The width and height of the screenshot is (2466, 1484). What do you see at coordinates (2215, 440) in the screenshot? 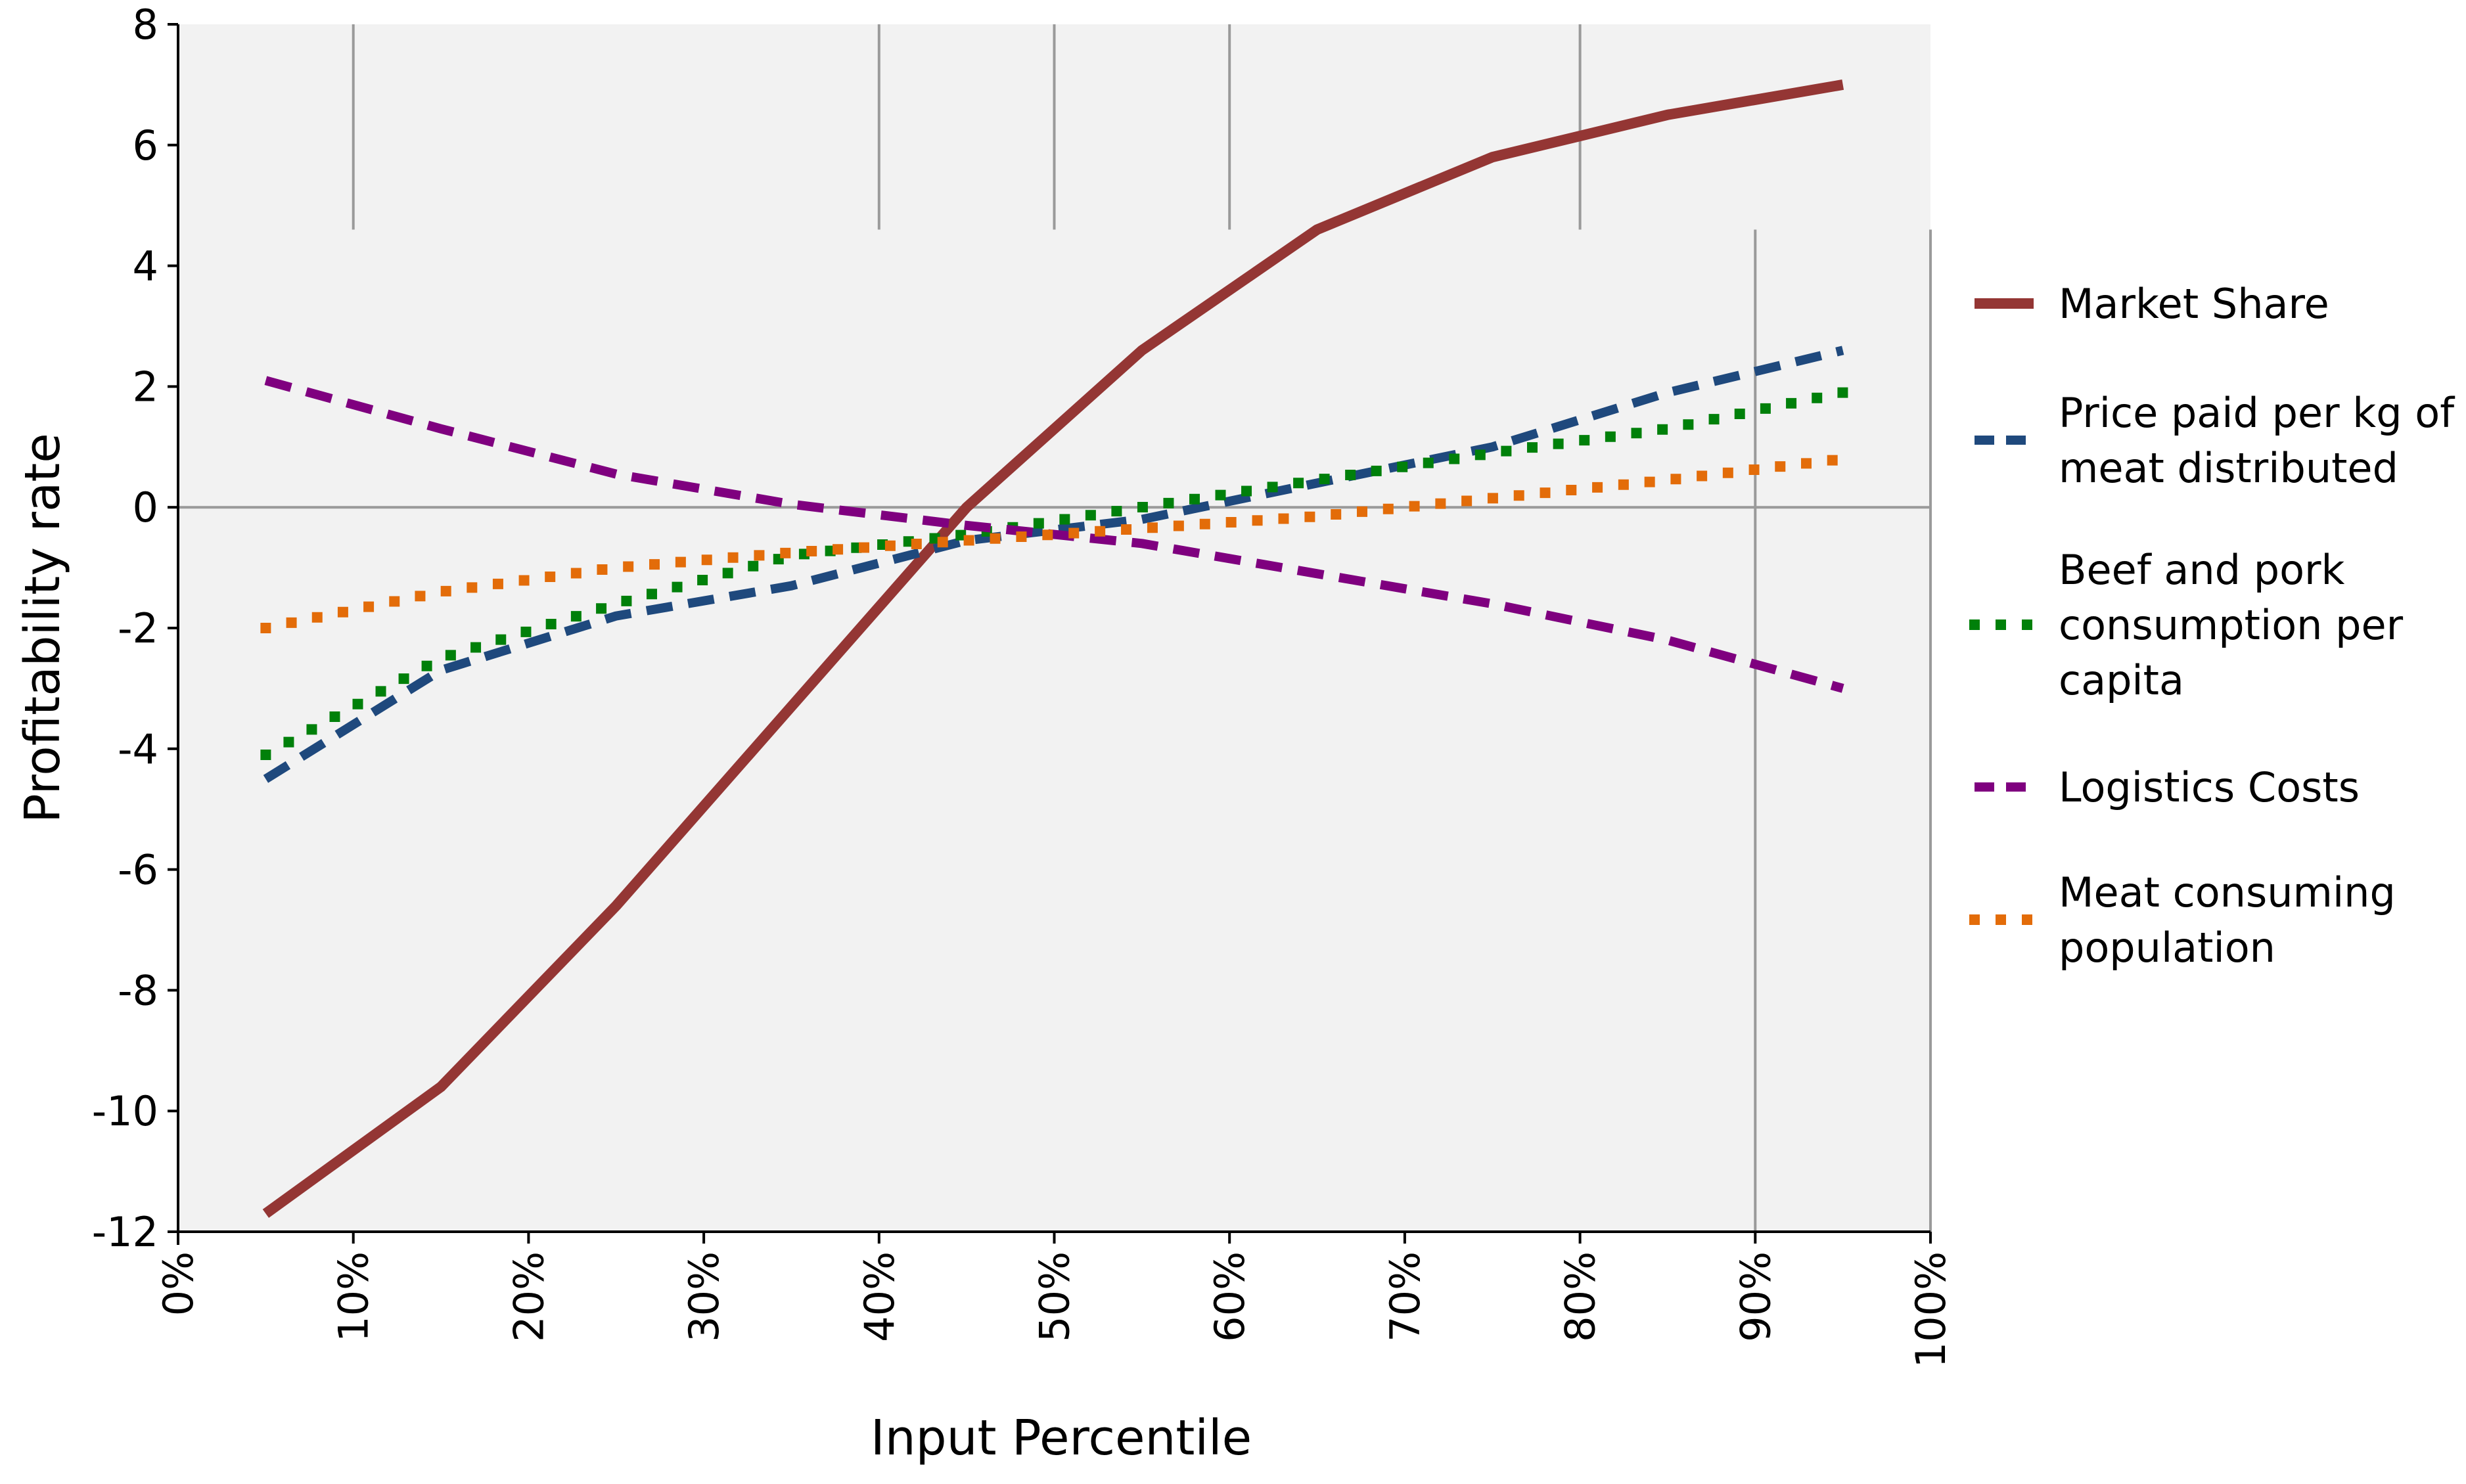
I see `legend-entry-1: Price paid per kg of meat distributed` at bounding box center [2215, 440].